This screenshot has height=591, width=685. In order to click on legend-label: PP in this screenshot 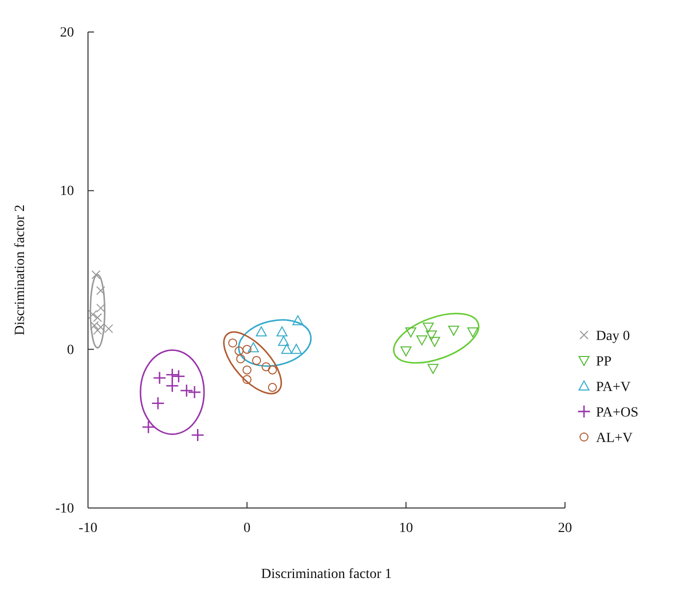, I will do `click(604, 362)`.